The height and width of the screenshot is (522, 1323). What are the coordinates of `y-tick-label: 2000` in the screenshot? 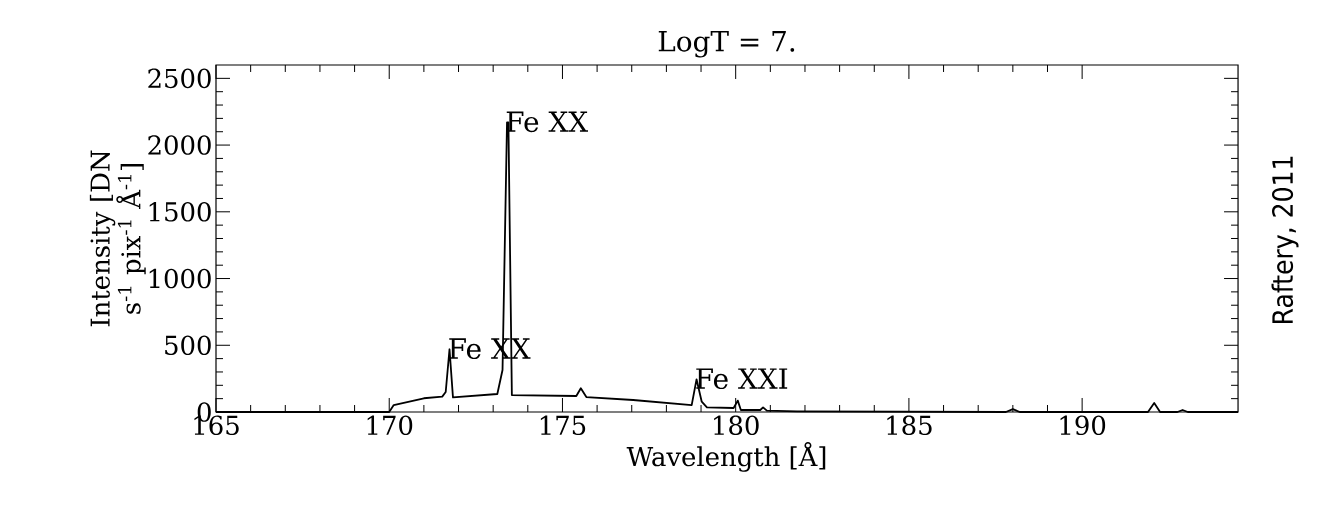 It's located at (179, 145).